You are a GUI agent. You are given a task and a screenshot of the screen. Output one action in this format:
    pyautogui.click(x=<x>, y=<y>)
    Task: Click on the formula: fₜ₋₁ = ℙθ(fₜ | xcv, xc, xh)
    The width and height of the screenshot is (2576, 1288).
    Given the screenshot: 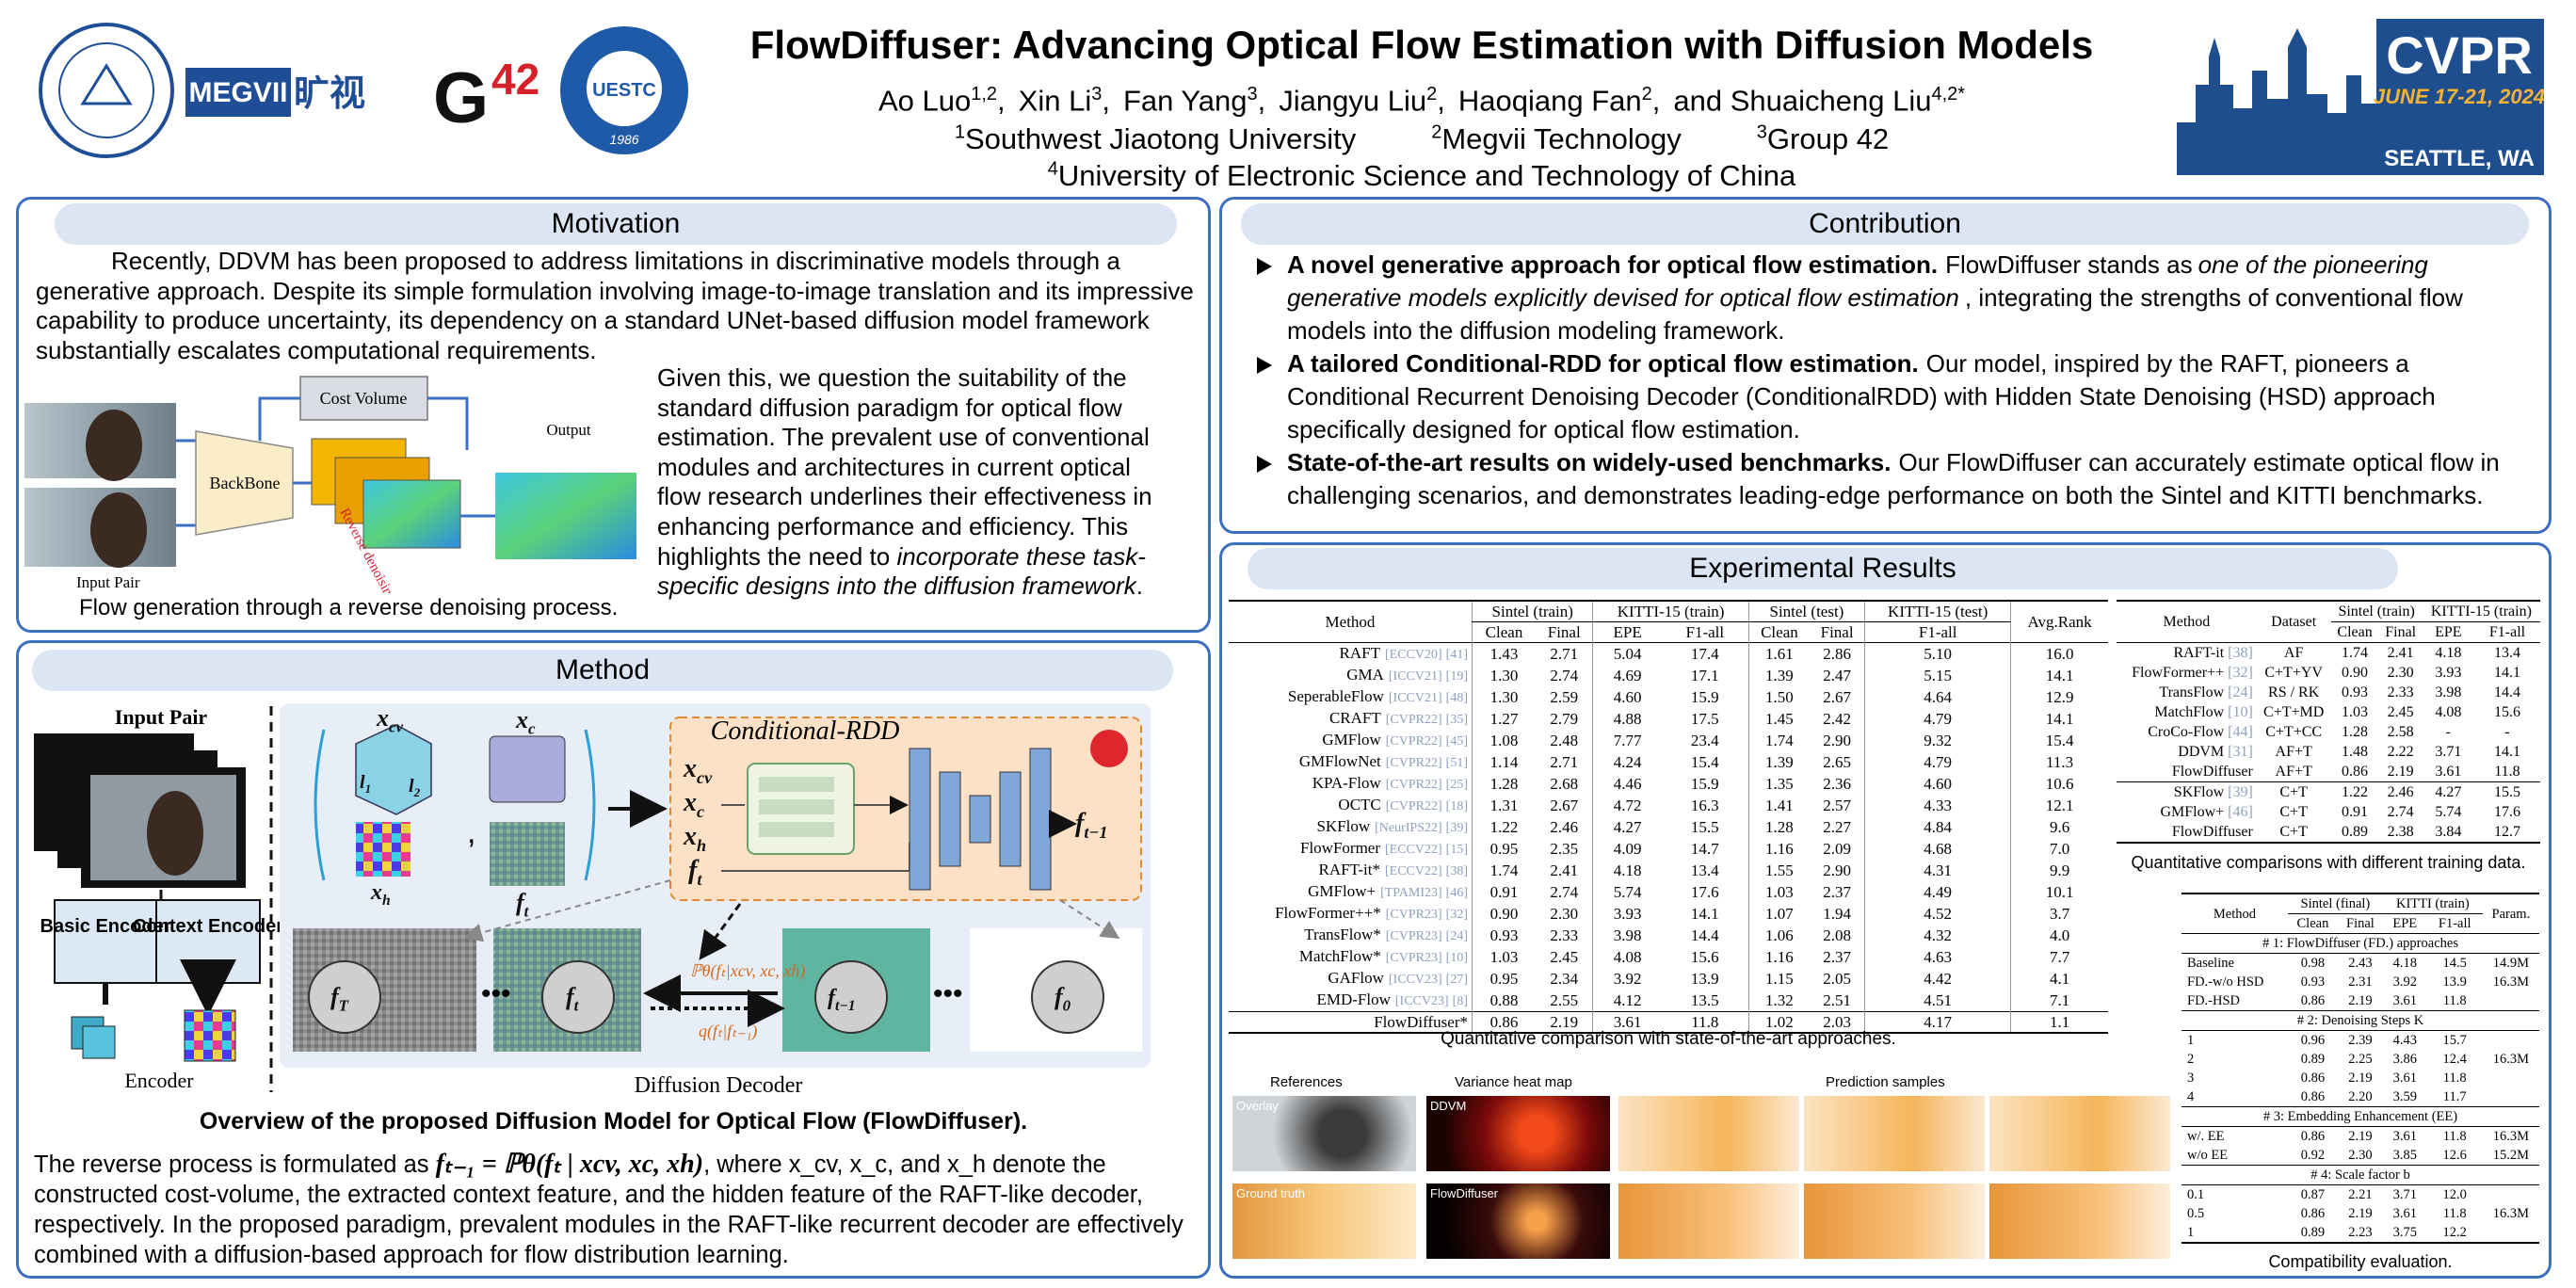 What is the action you would take?
    pyautogui.click(x=569, y=1164)
    